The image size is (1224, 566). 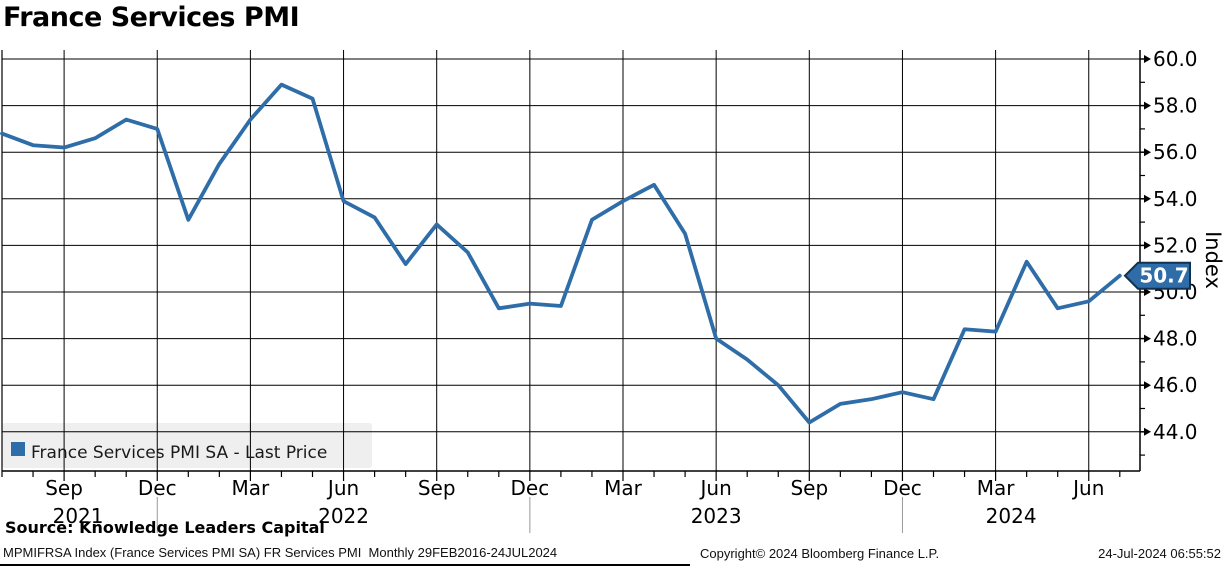 What do you see at coordinates (1175, 385) in the screenshot?
I see `y-tick-label: 46.0` at bounding box center [1175, 385].